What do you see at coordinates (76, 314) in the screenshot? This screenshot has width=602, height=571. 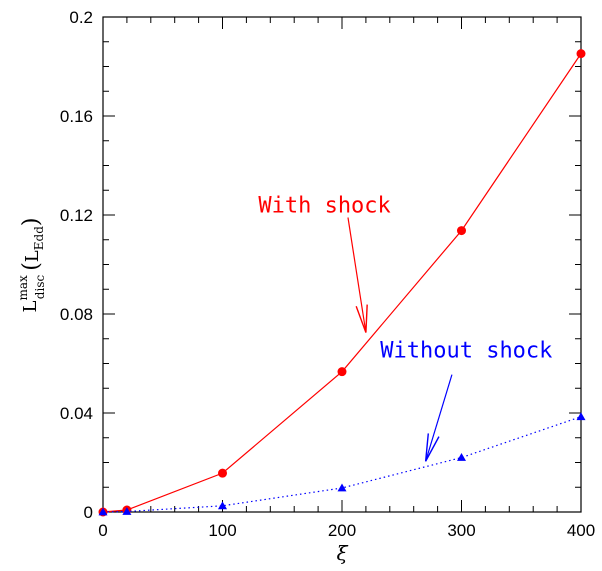 I see `y-tick-label: 0.08` at bounding box center [76, 314].